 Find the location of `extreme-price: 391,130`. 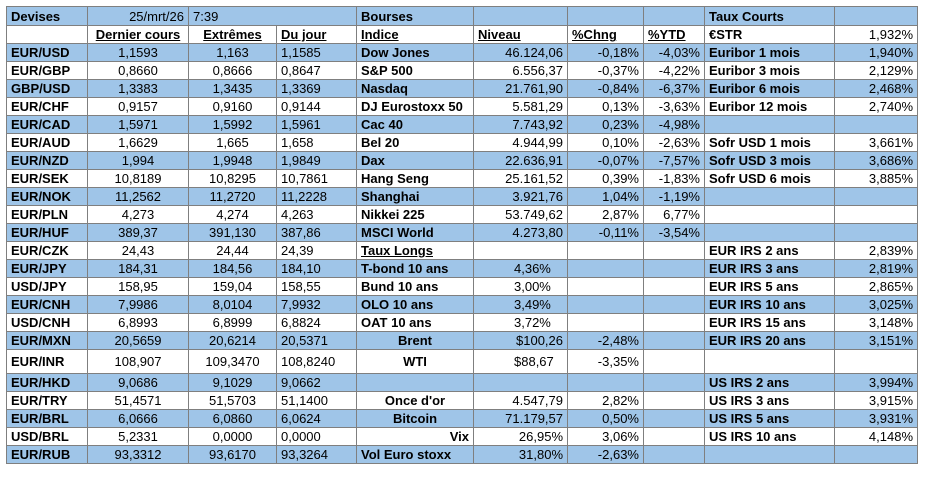

extreme-price: 391,130 is located at coordinates (232, 232).